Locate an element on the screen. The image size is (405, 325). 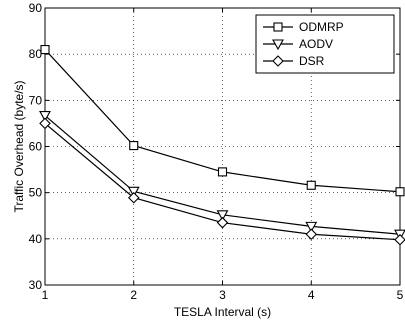
legend: ODMRP AODV DSR is located at coordinates (325, 44).